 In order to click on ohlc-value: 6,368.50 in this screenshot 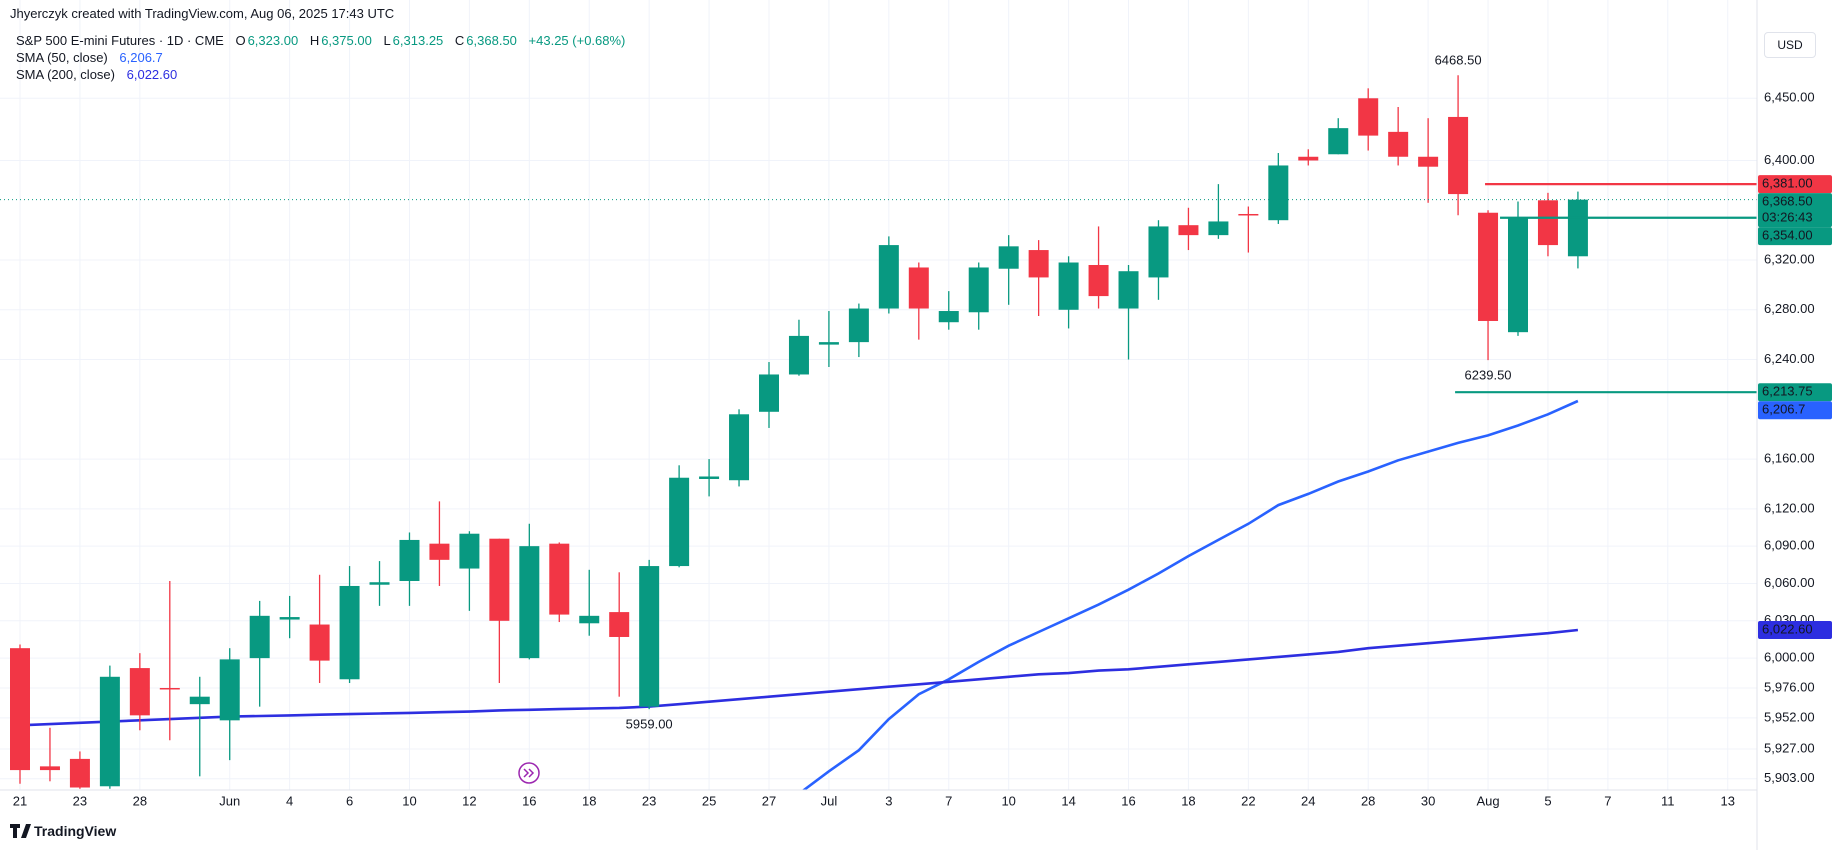, I will do `click(491, 40)`.